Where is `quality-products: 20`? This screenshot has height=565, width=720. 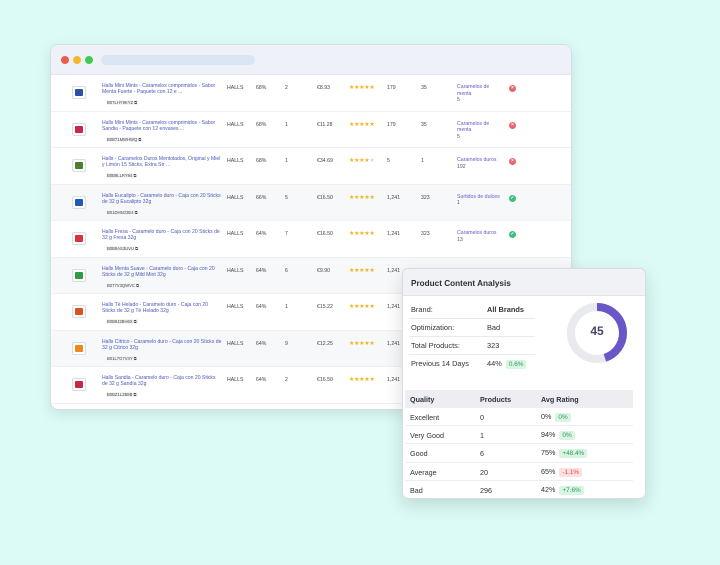
quality-products: 20 is located at coordinates (484, 472).